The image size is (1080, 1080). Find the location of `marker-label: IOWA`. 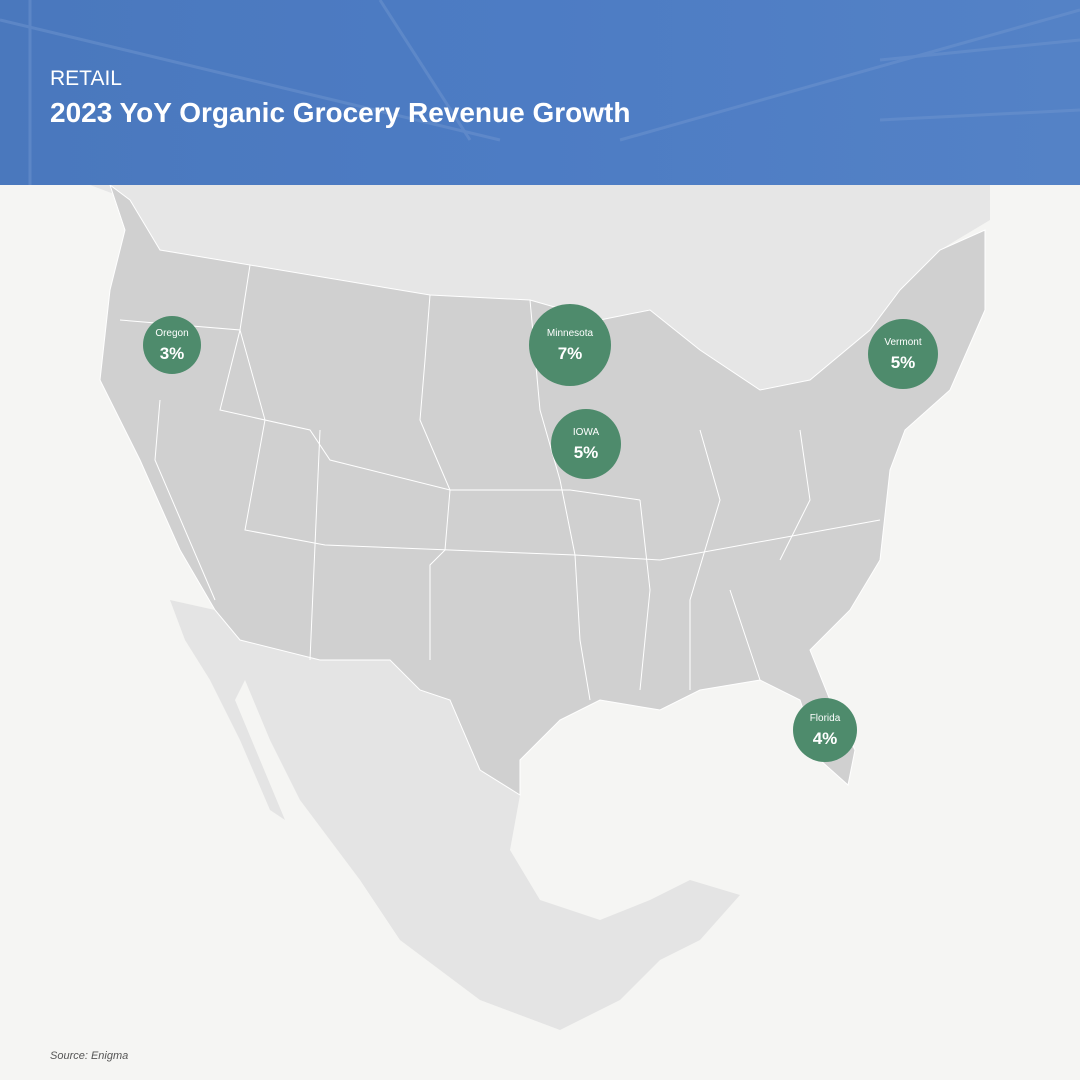

marker-label: IOWA is located at coordinates (586, 432).